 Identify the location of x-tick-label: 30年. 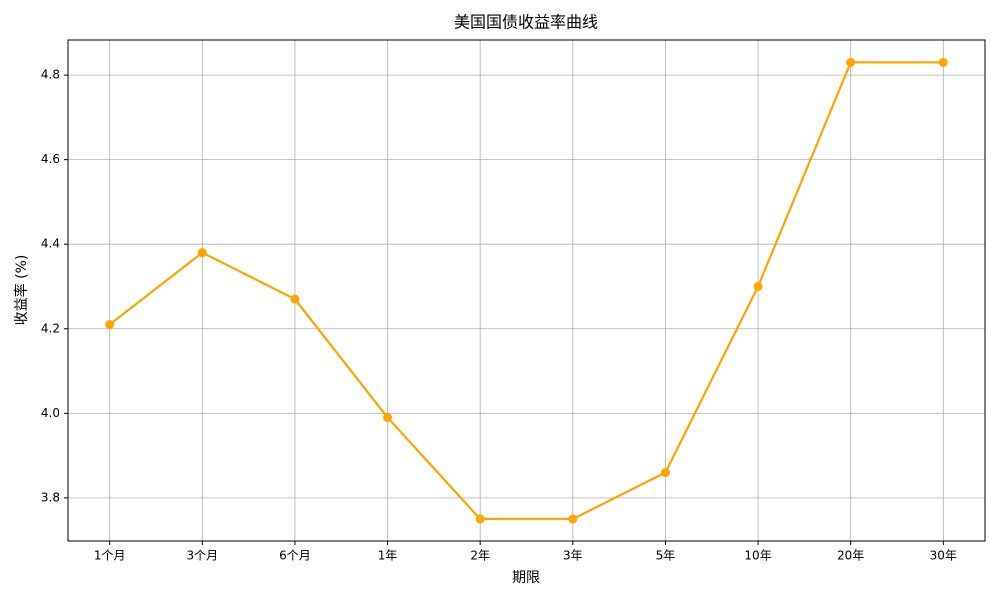
(943, 556).